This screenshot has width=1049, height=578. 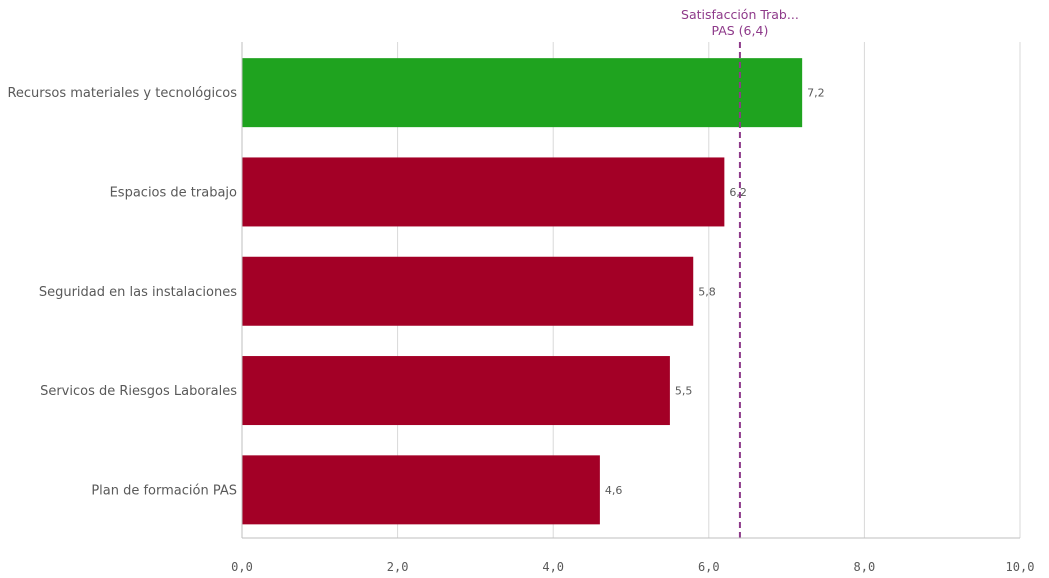 I want to click on data-label: 5,8, so click(x=707, y=291).